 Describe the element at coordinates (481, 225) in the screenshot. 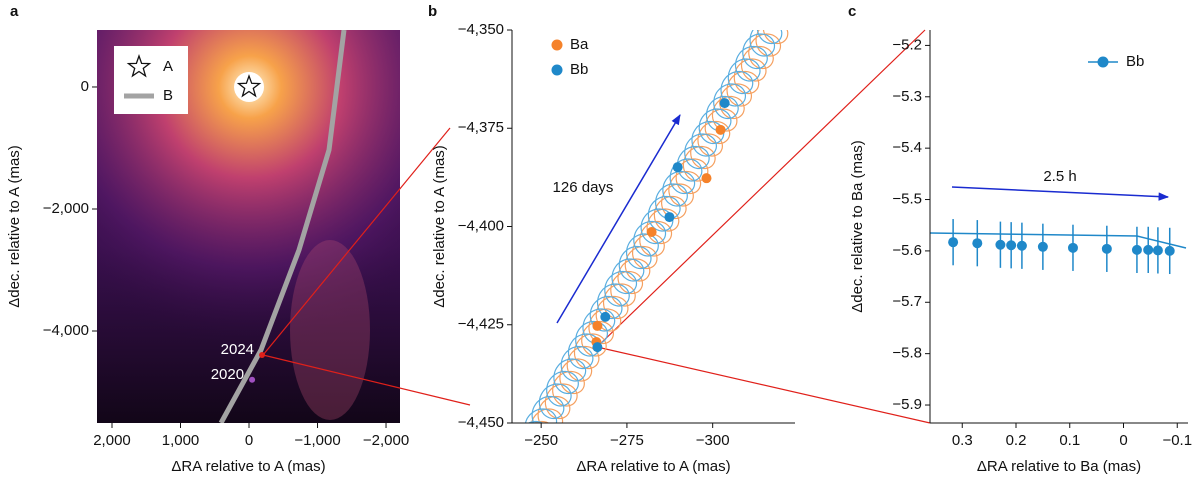

I see `y-tick-label: −4,400` at that location.